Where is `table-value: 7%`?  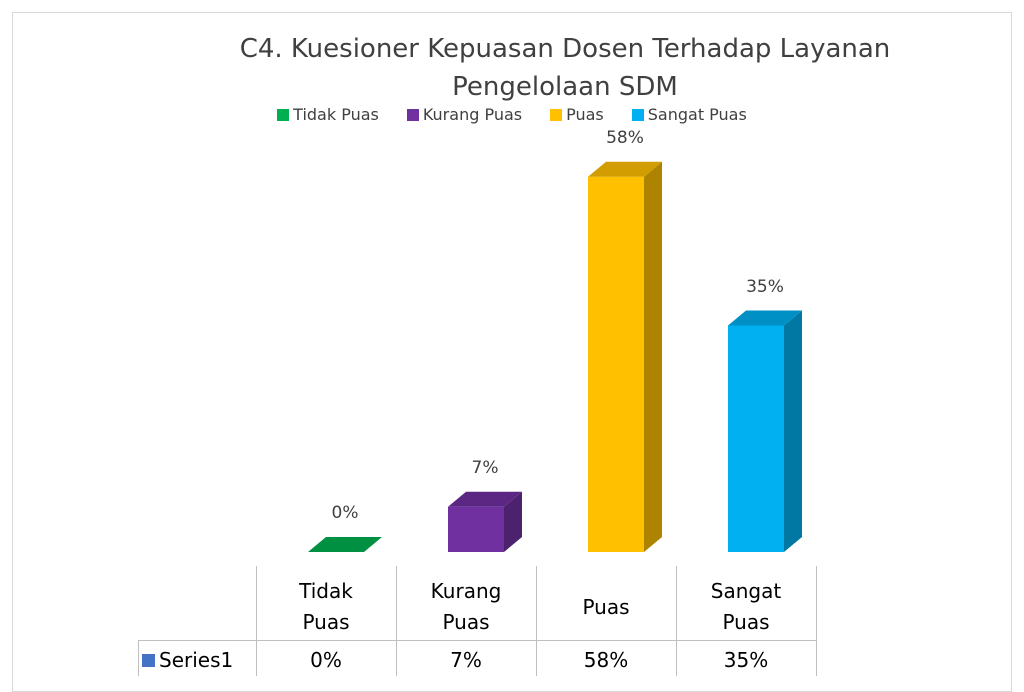 table-value: 7% is located at coordinates (466, 659).